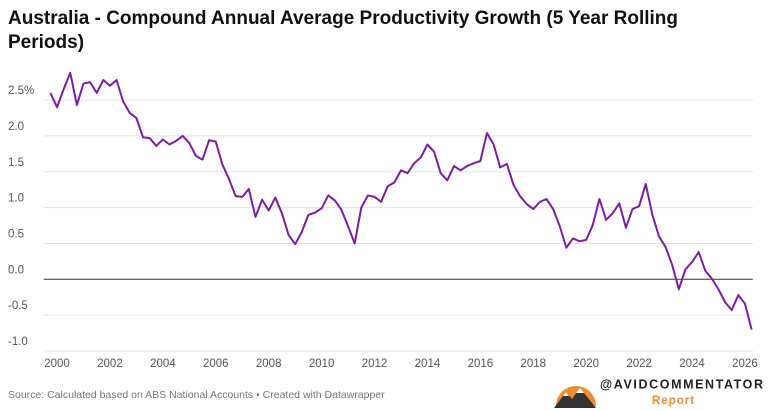 Image resolution: width=768 pixels, height=411 pixels. I want to click on x-tick-label: 2010, so click(322, 364).